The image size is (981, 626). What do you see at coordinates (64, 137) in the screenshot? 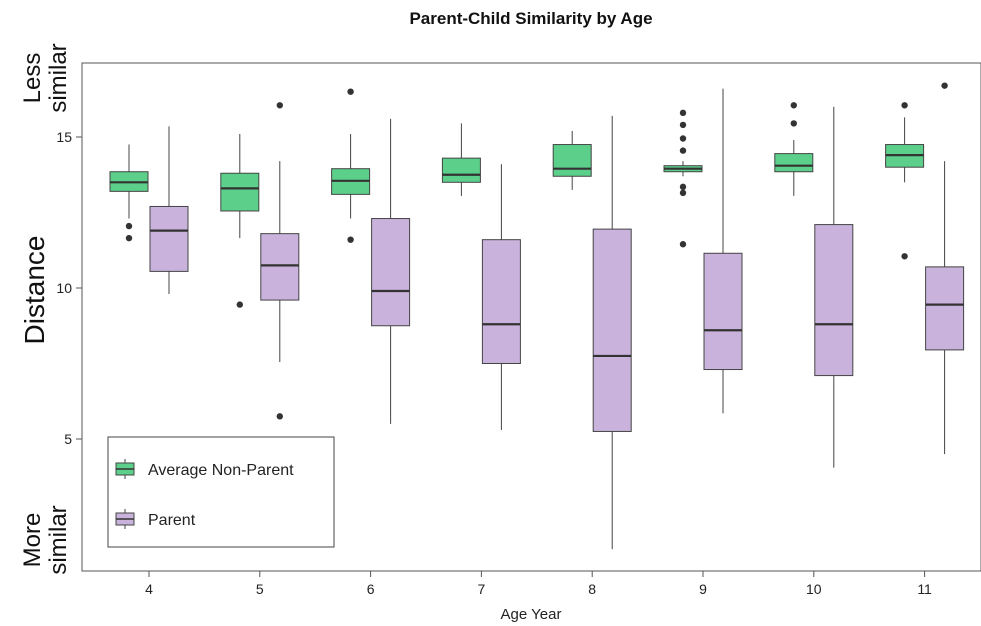
I see `y-tick-label: 15` at bounding box center [64, 137].